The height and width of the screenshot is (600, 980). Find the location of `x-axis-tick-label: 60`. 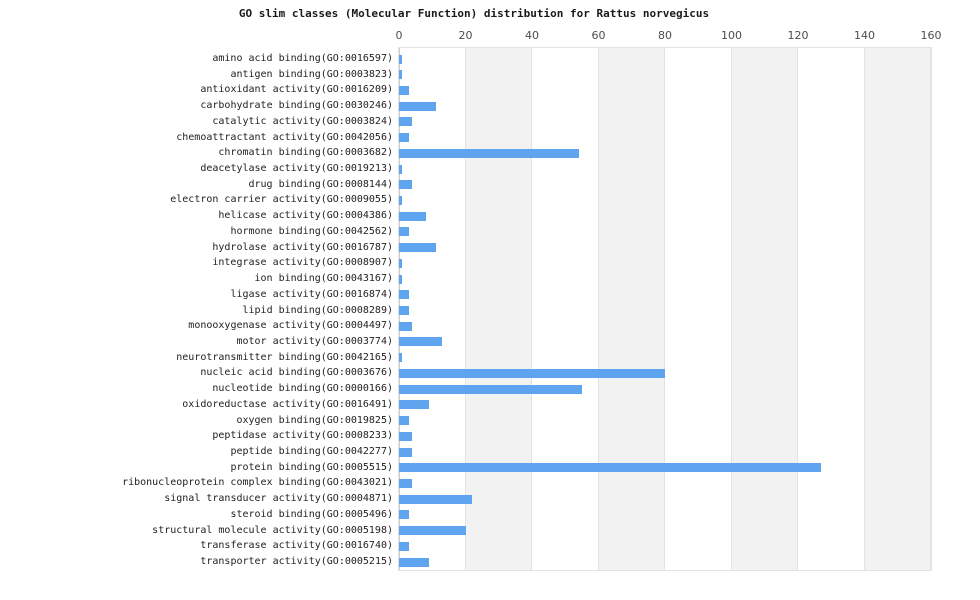

x-axis-tick-label: 60 is located at coordinates (598, 35).